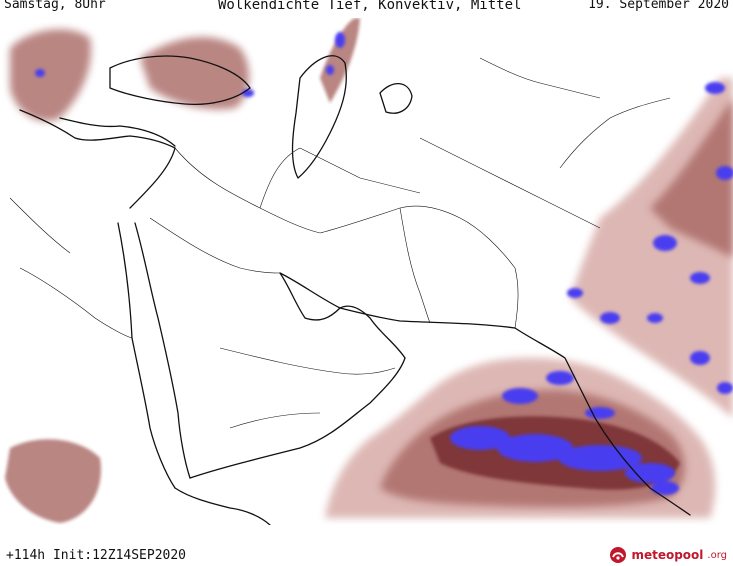  I want to click on convective-cells-south, so click(564, 433).